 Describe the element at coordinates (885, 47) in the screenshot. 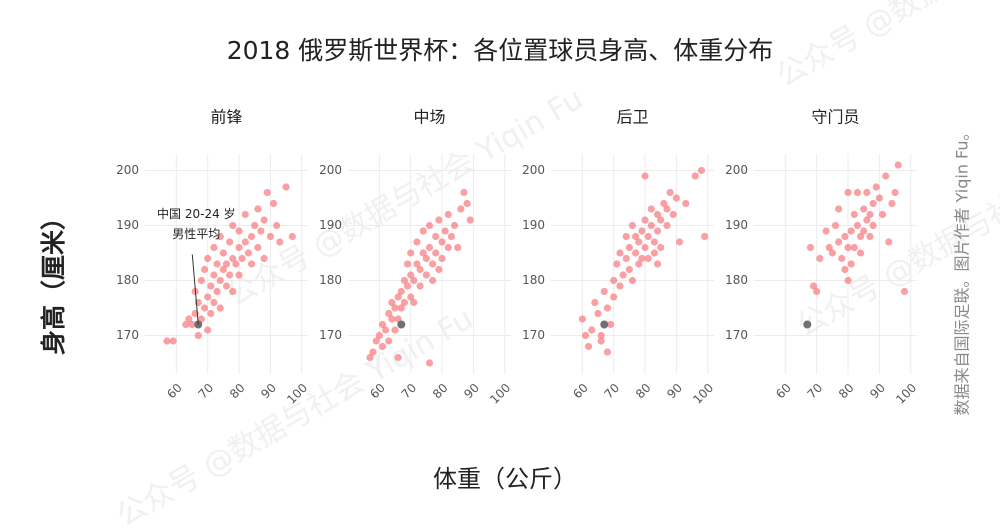

I see `watermark: 公众号 @数据与社会 Yiqin Fu` at that location.